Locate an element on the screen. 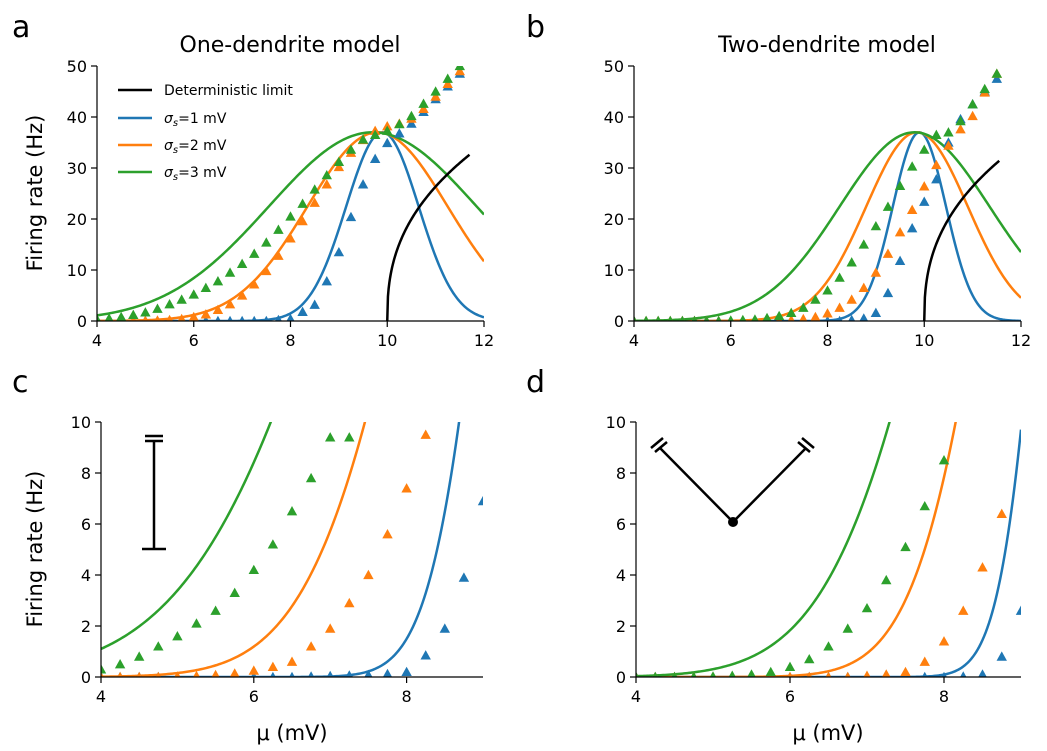 Image resolution: width=1047 pixels, height=751 pixels. panel-d-xtick-label: 4 is located at coordinates (636, 696).